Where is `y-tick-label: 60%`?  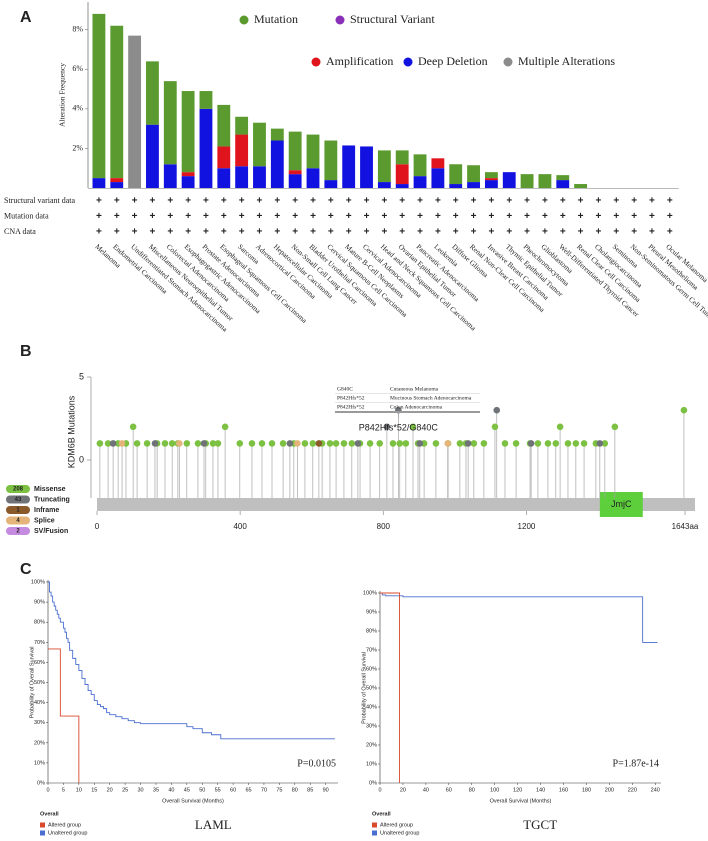 y-tick-label: 60% is located at coordinates (39, 663).